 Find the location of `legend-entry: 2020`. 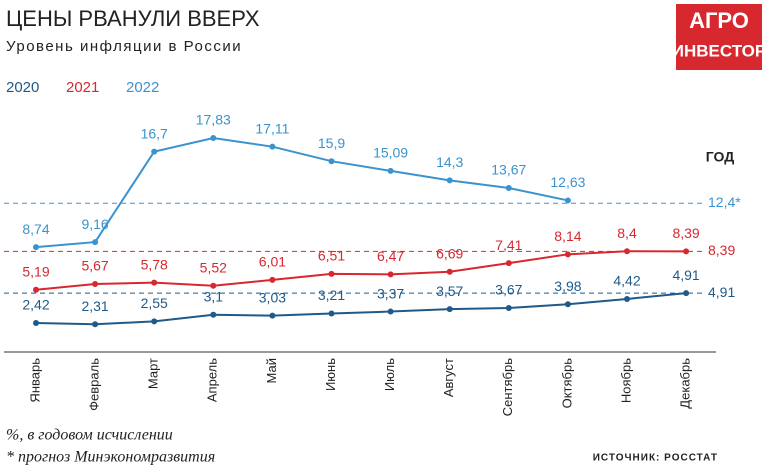

legend-entry: 2020 is located at coordinates (22, 87).